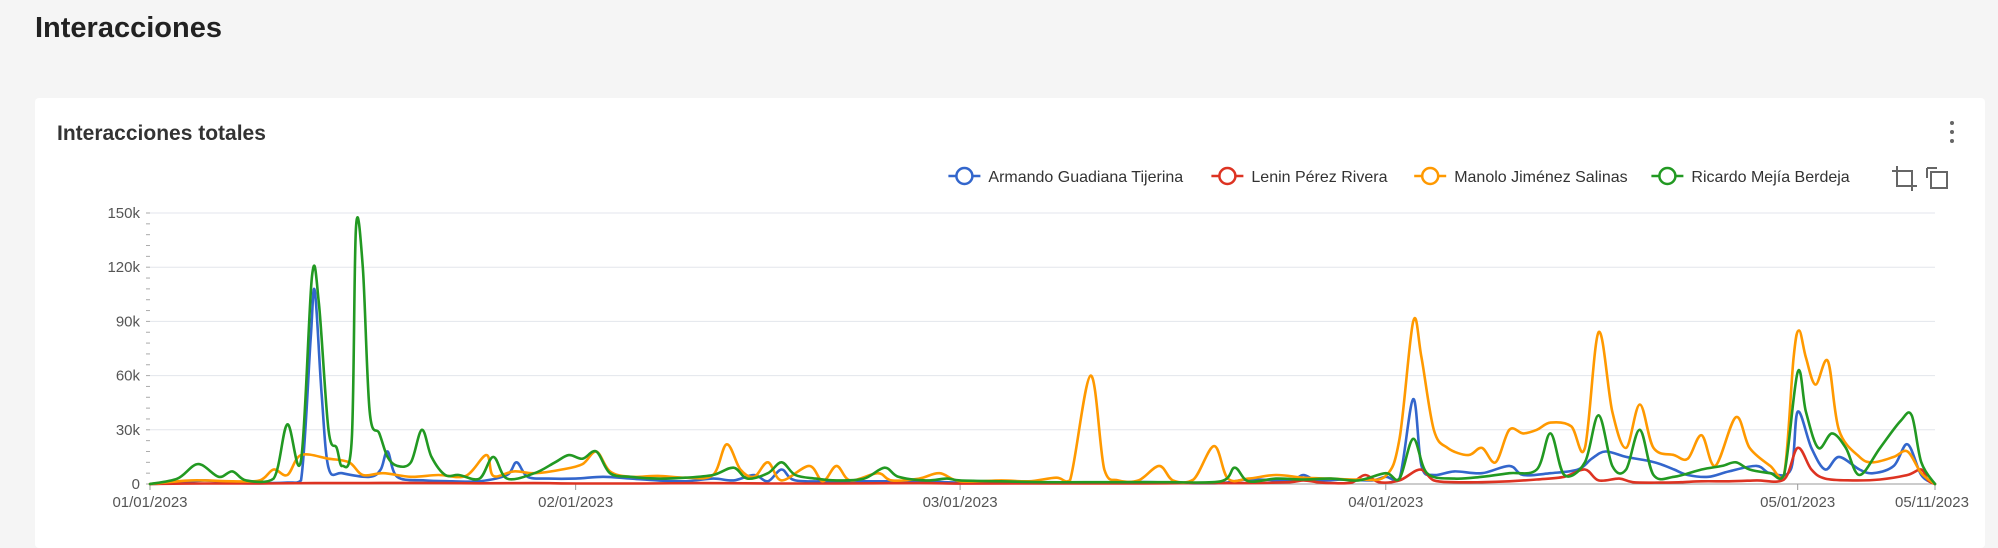 The width and height of the screenshot is (1998, 548). I want to click on x-tick-label: 05/11/2023, so click(1932, 502).